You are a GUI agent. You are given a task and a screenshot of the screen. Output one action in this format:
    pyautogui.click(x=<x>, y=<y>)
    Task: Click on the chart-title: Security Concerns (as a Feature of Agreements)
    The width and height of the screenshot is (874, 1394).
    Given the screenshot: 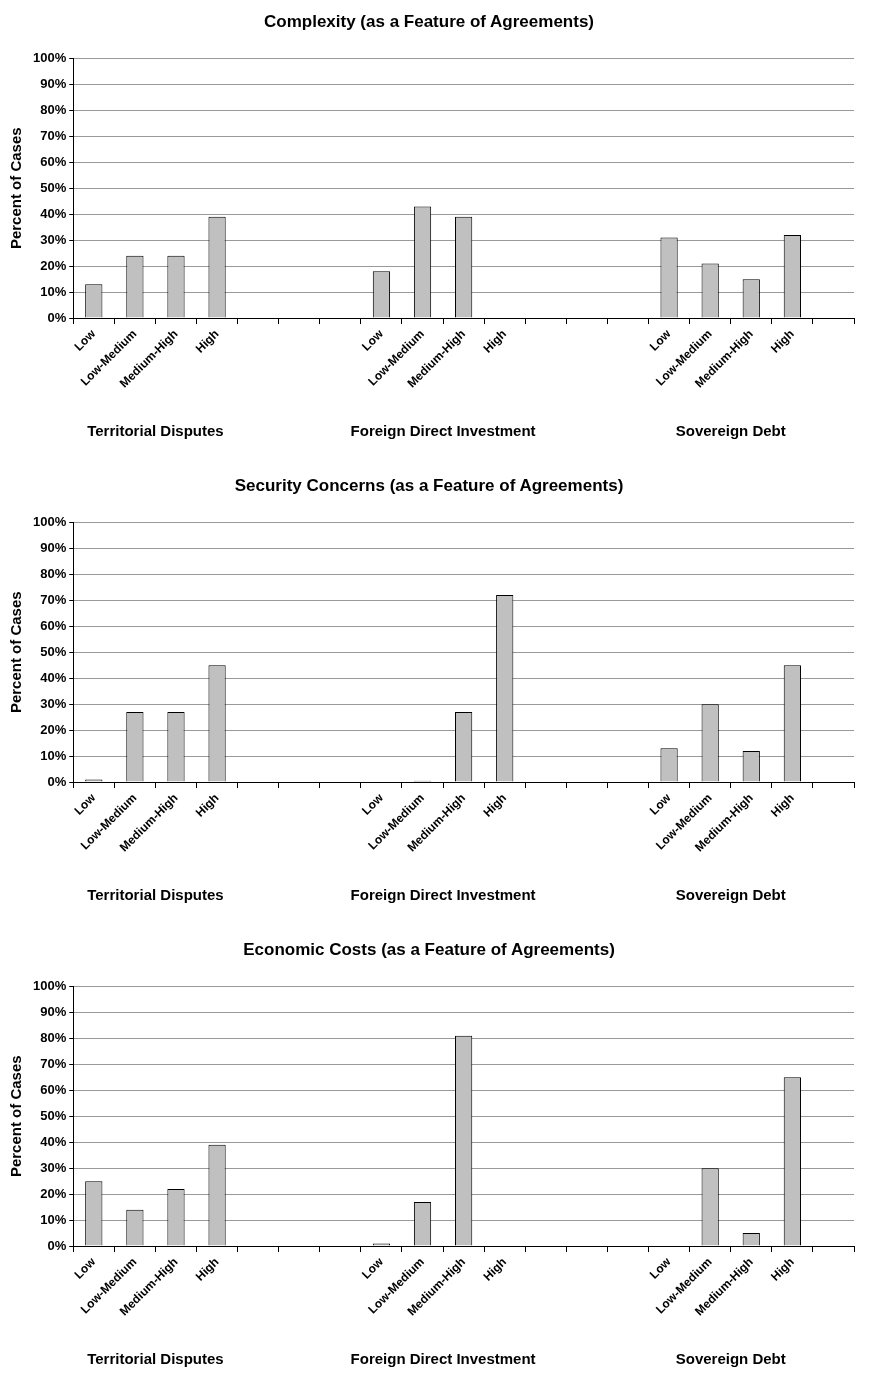 What is the action you would take?
    pyautogui.click(x=429, y=485)
    